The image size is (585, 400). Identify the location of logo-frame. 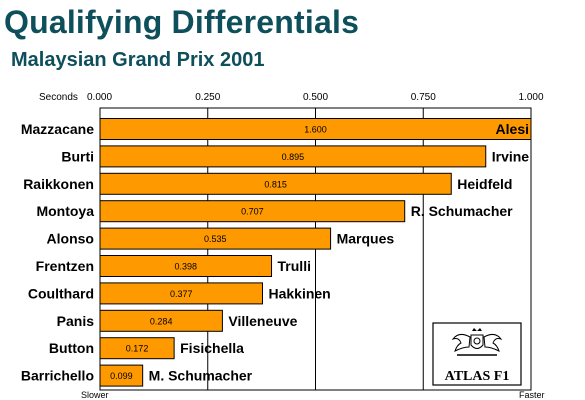
(477, 354).